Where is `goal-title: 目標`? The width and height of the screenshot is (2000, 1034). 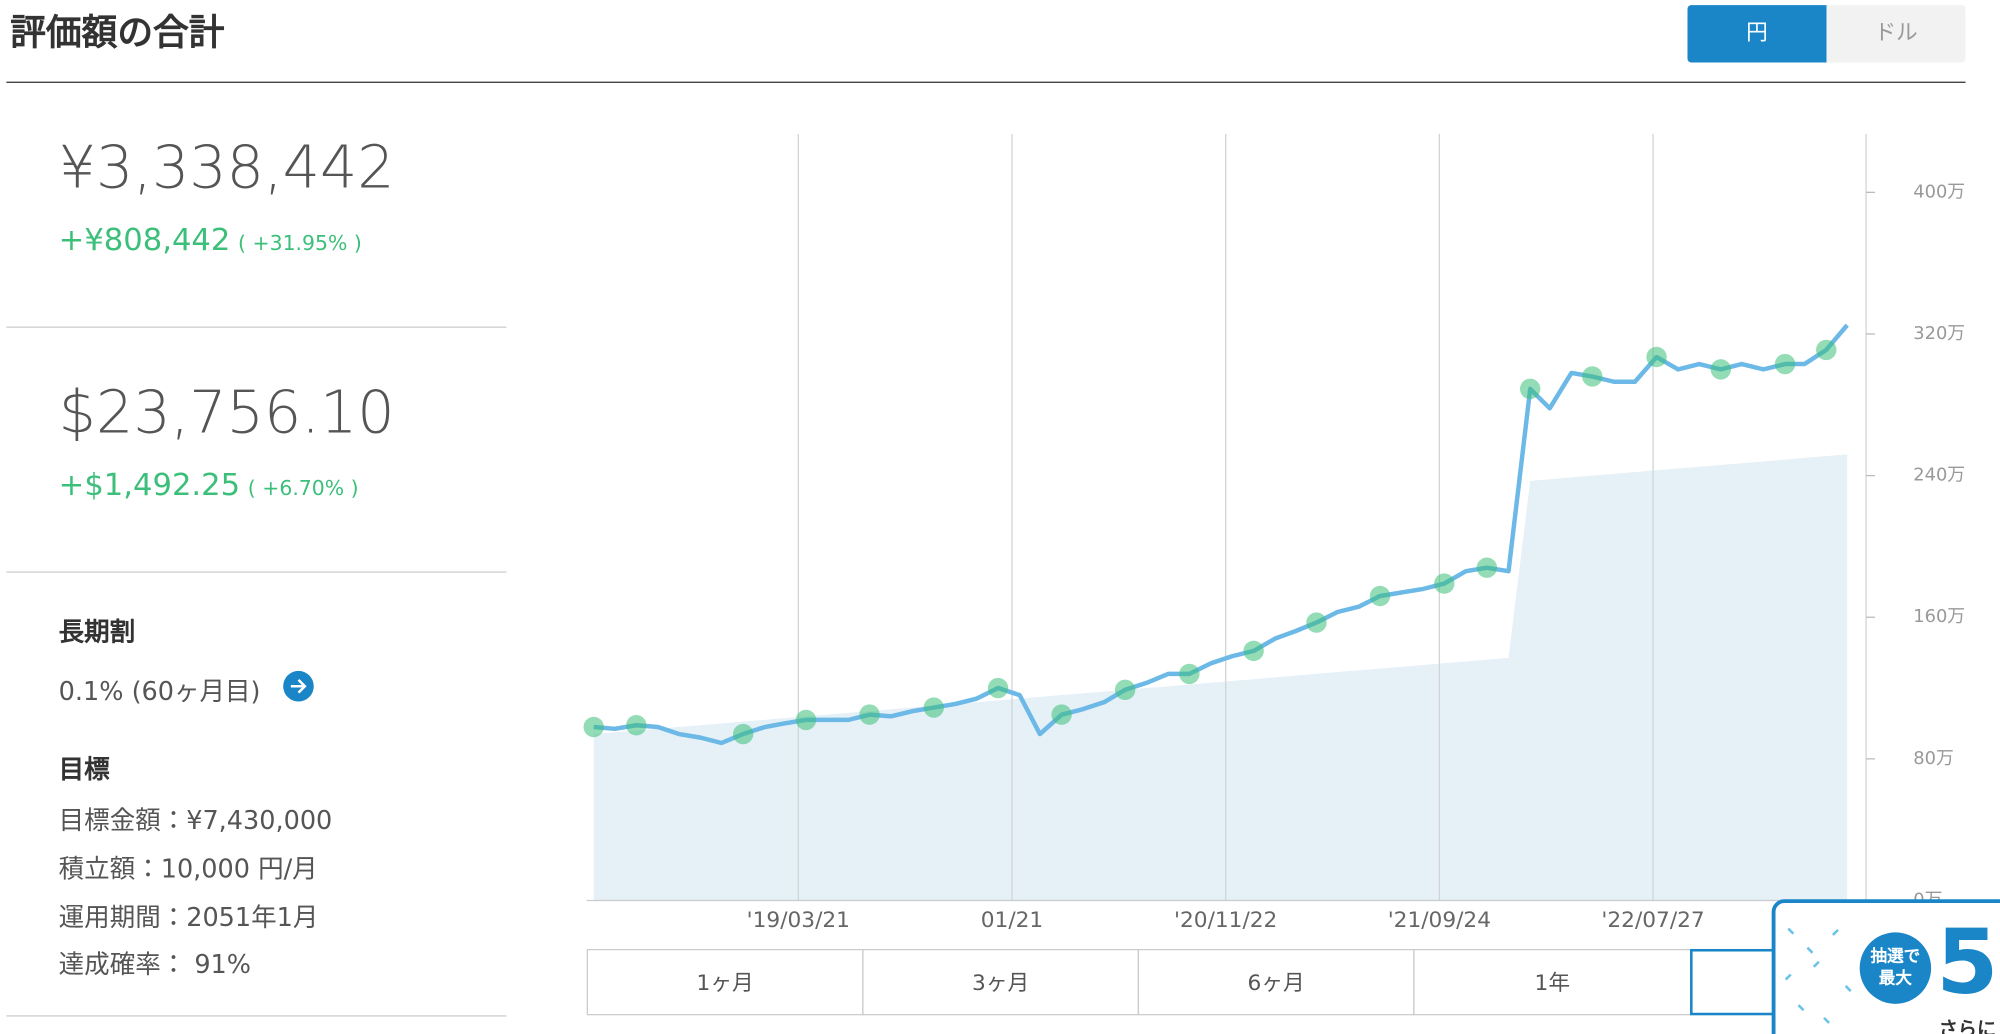
goal-title: 目標 is located at coordinates (84, 769).